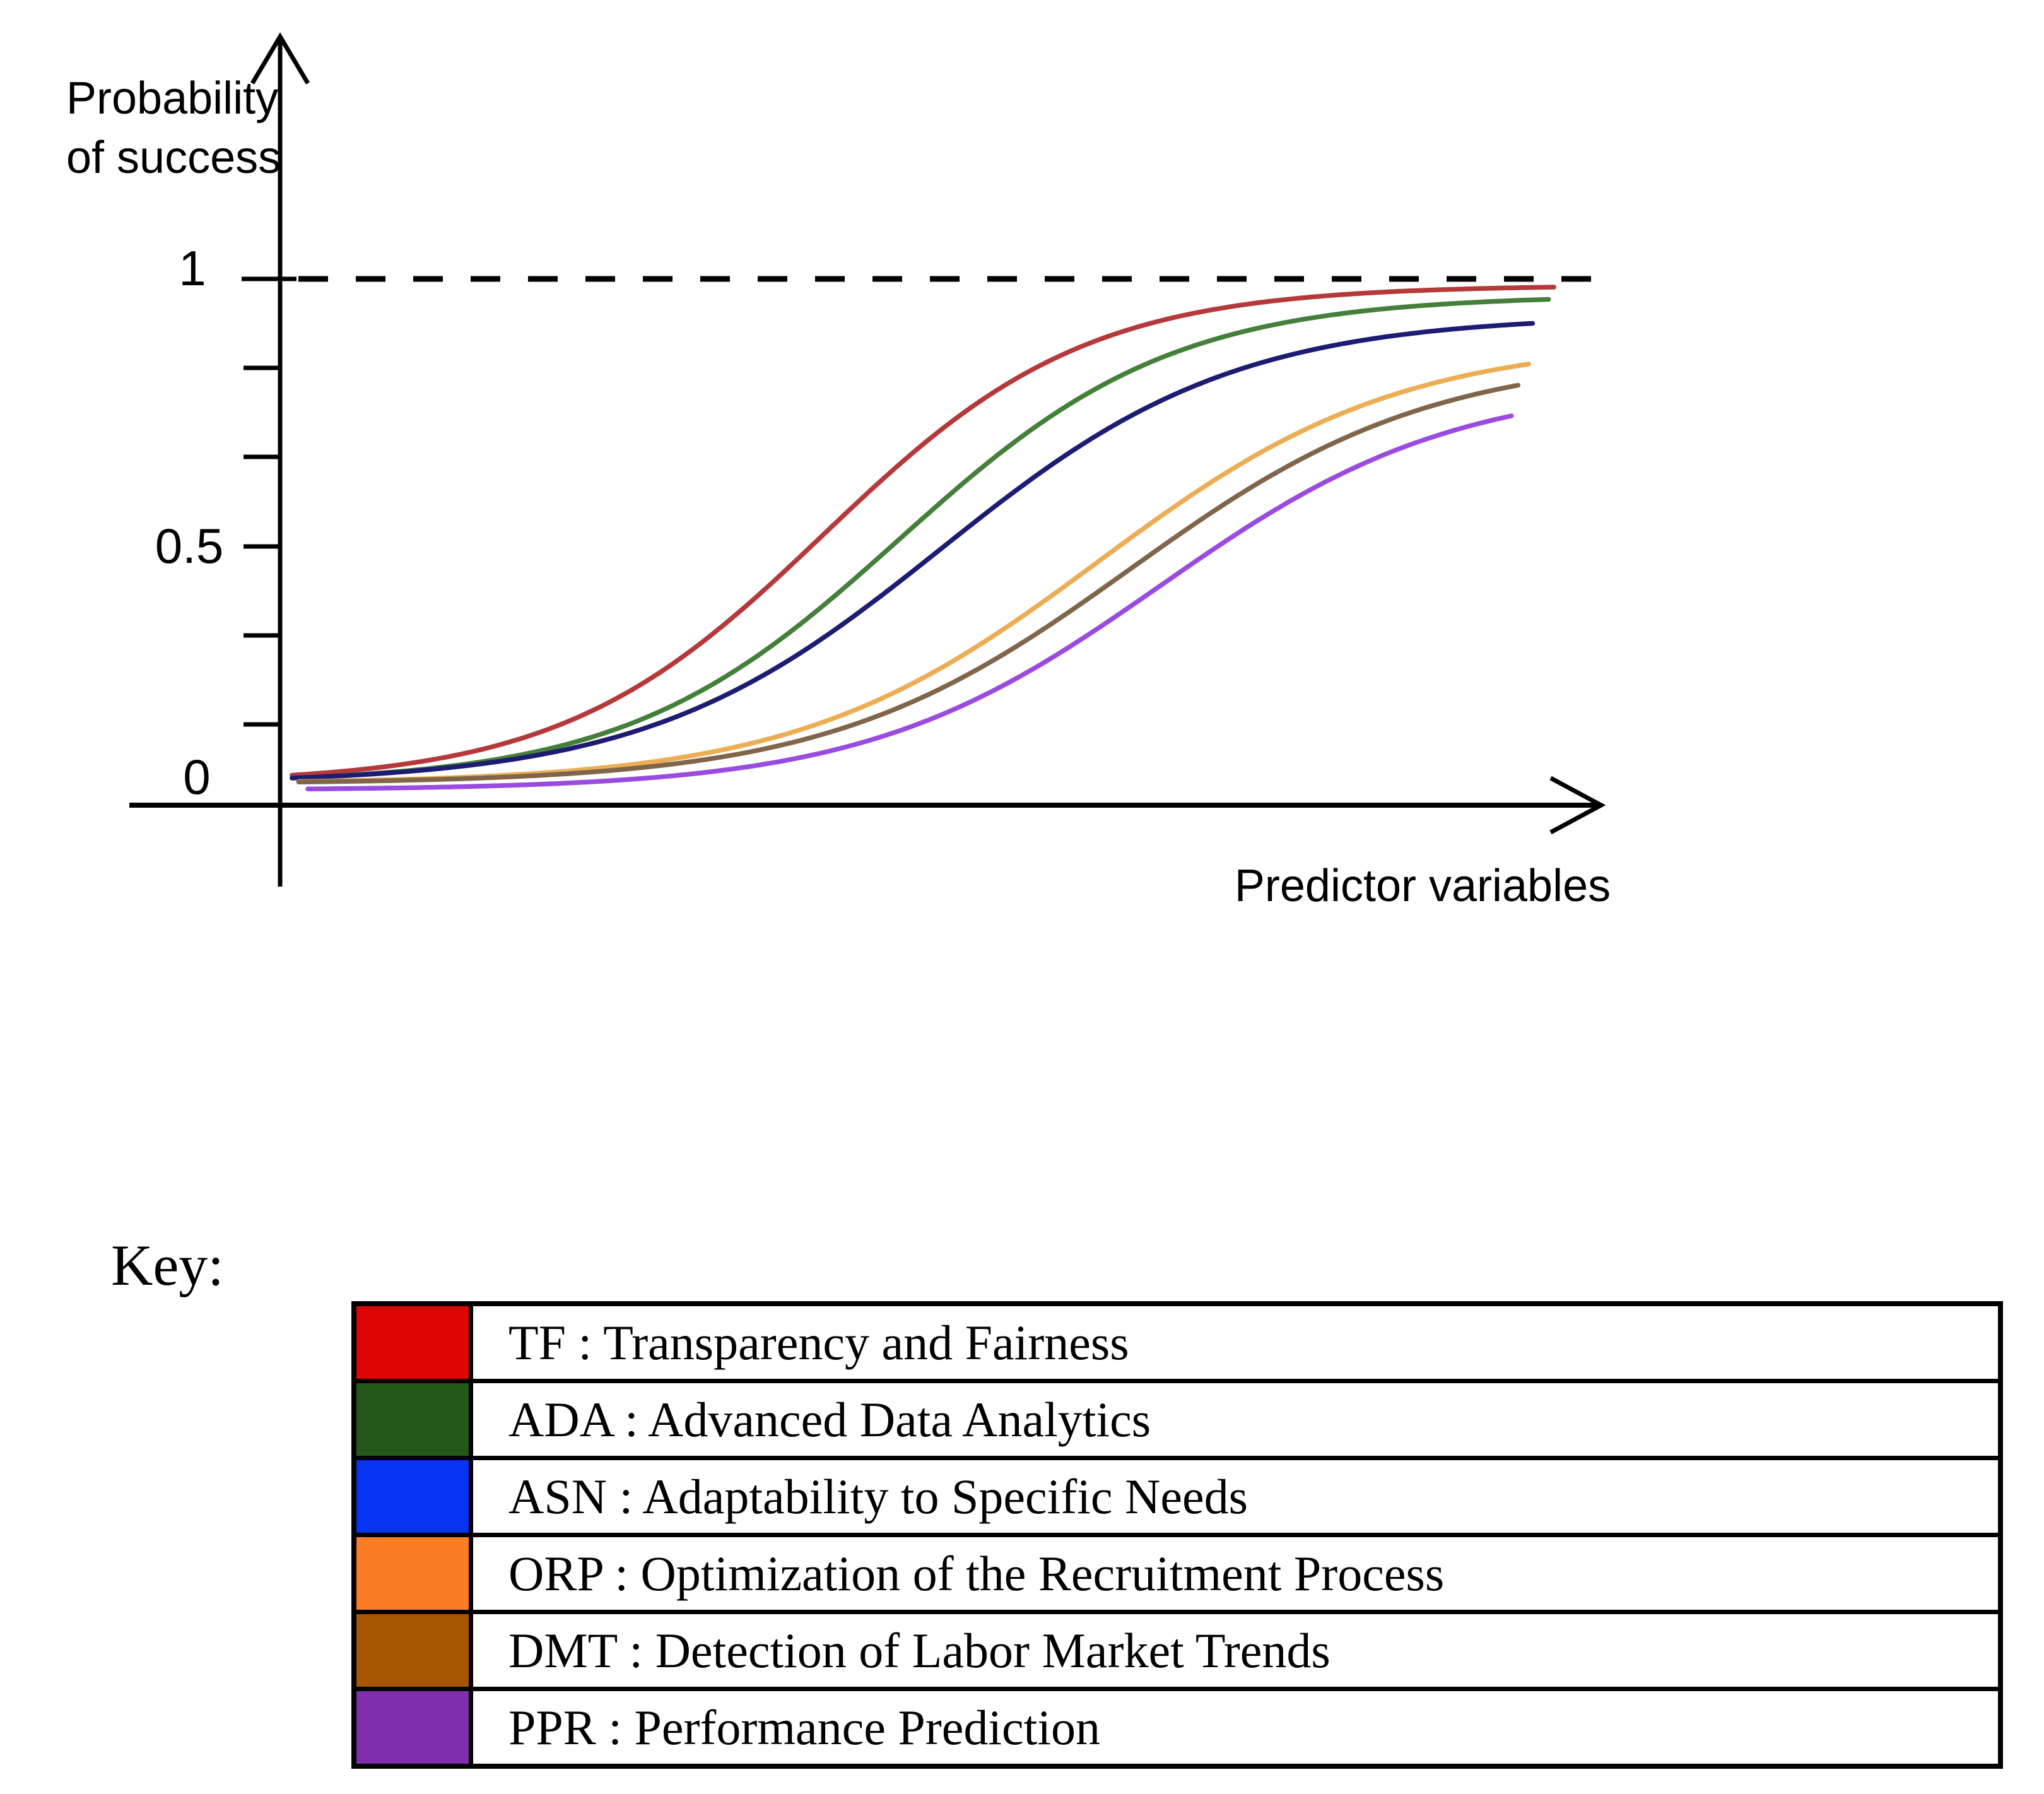 Image resolution: width=2044 pixels, height=1794 pixels. Describe the element at coordinates (1177, 1727) in the screenshot. I see `key-row-ppr: PPR : Performance Prediction` at that location.